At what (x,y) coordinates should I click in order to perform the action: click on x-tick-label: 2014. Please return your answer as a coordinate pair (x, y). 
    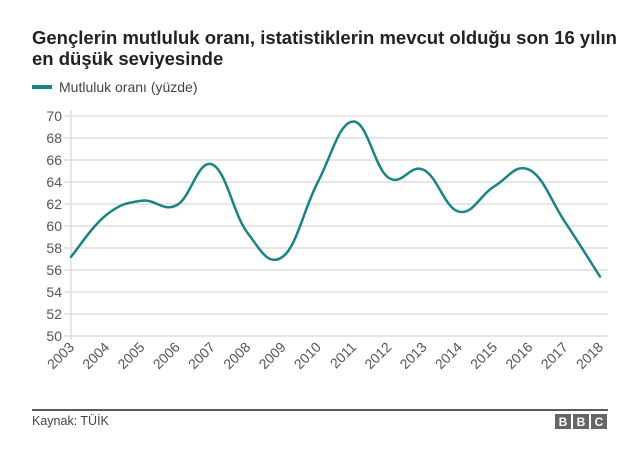
    Looking at the image, I should click on (448, 355).